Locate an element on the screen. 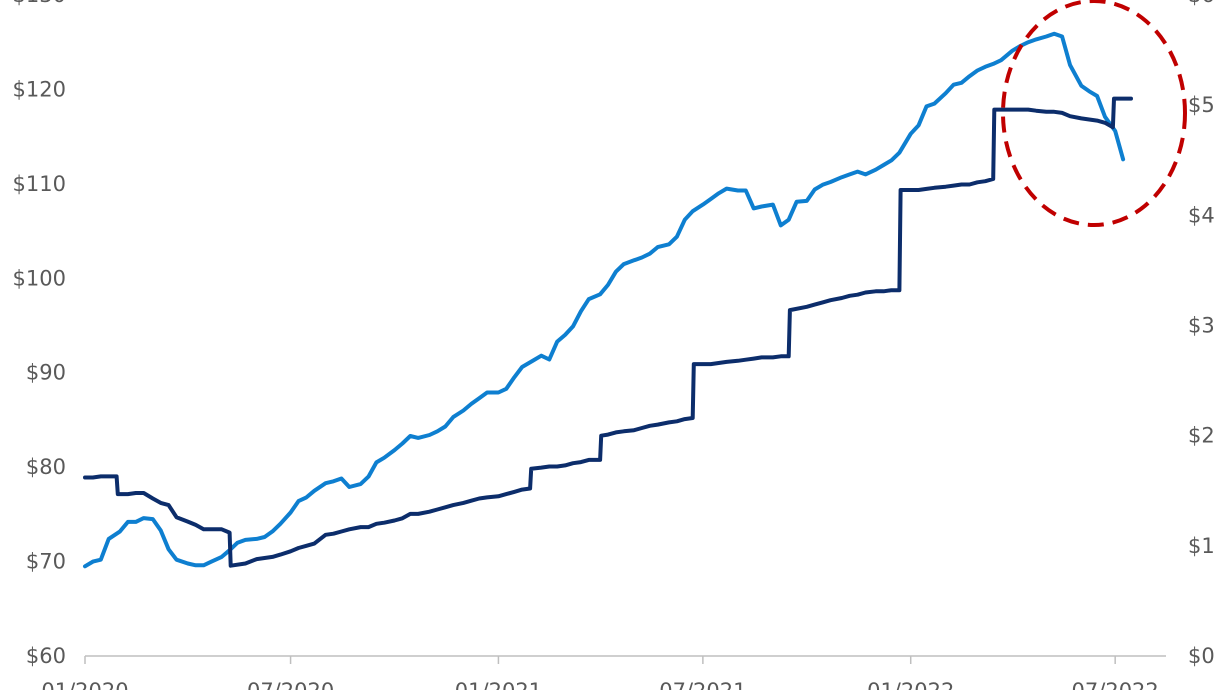  left-axis-tick-label: $100 is located at coordinates (39, 278).